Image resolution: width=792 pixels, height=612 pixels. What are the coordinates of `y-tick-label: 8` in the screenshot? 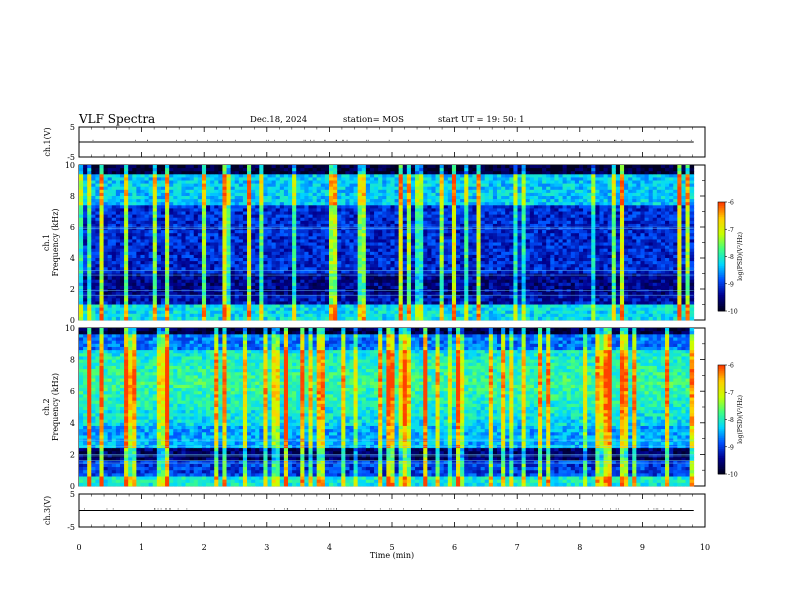 It's located at (72, 196).